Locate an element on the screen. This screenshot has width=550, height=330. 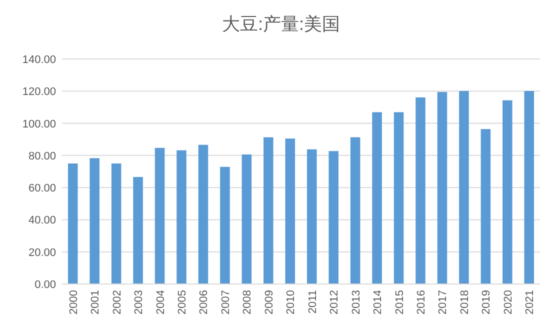
y-tick-label: 60.00 is located at coordinates (42, 188).